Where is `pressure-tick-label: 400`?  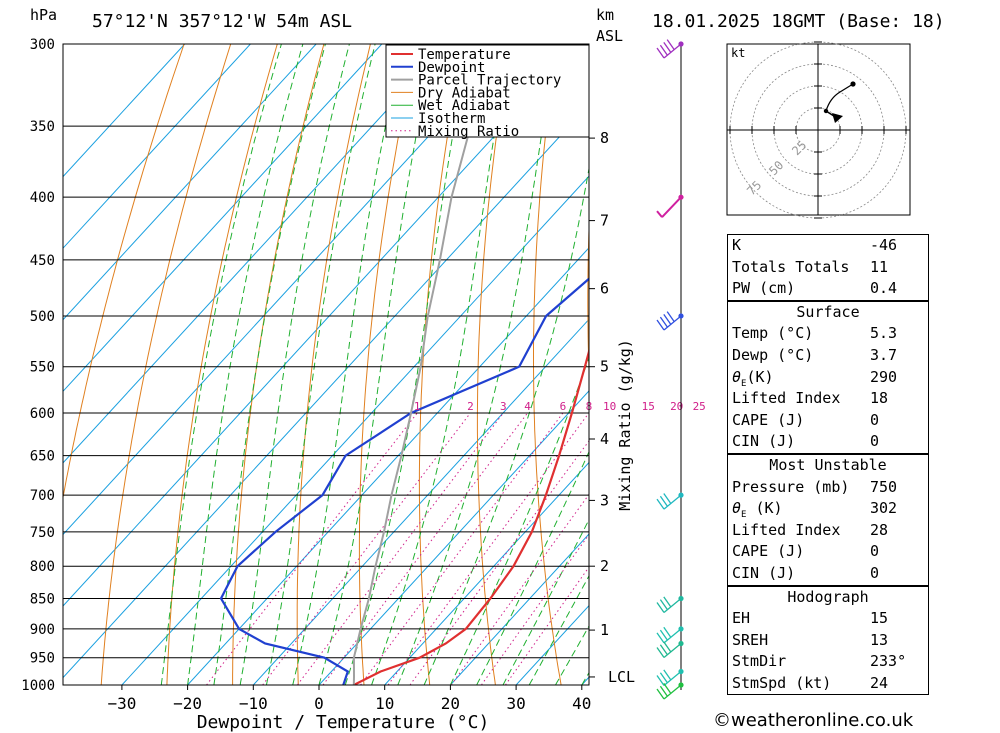
pressure-tick-label: 400 is located at coordinates (42, 198).